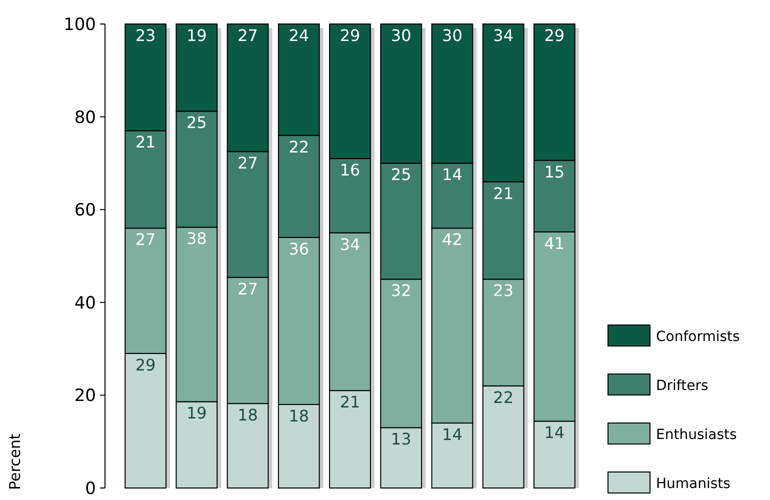  What do you see at coordinates (350, 170) in the screenshot?
I see `data-label: 16` at bounding box center [350, 170].